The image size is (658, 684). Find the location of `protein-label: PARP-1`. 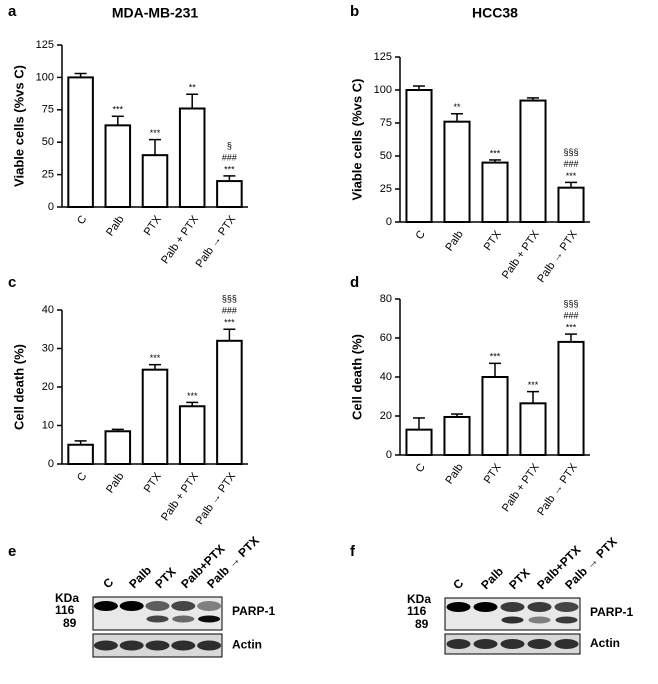

protein-label: PARP-1 is located at coordinates (611, 612).